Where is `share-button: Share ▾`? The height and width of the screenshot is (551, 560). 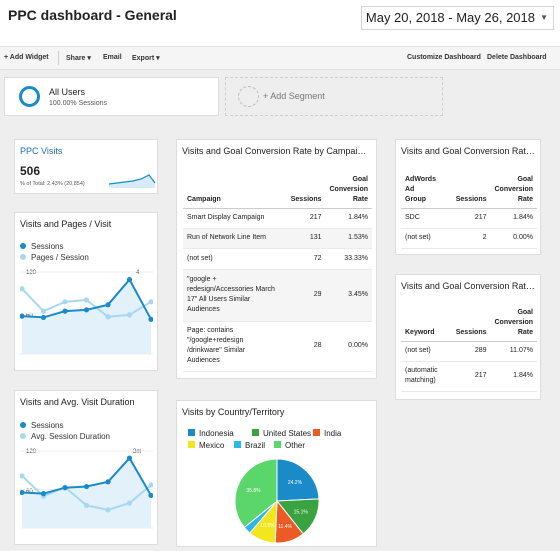 share-button: Share ▾ is located at coordinates (78, 58).